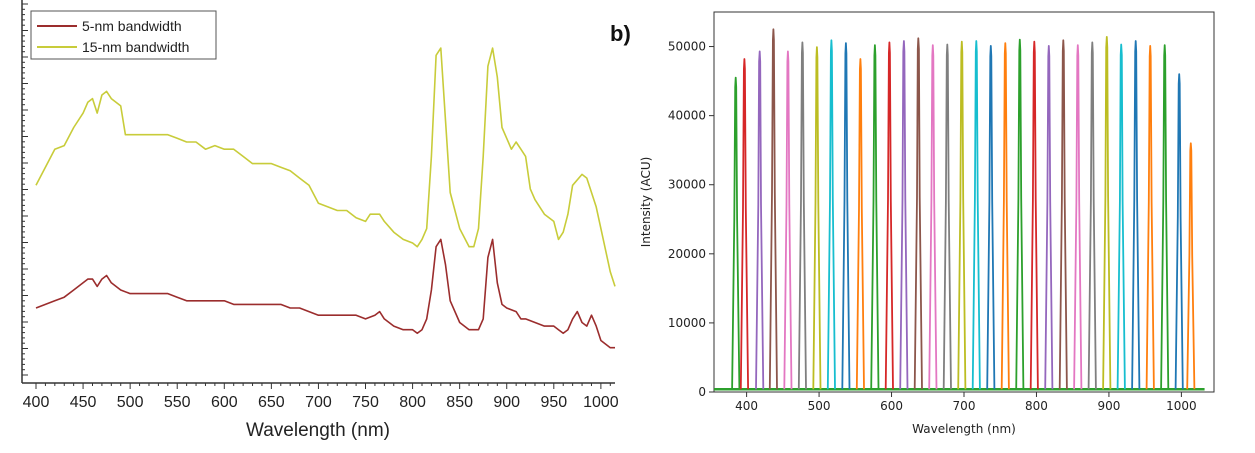 This screenshot has height=453, width=1255. Describe the element at coordinates (964, 406) in the screenshot. I see `panel-b-x-tick-label: 700` at that location.